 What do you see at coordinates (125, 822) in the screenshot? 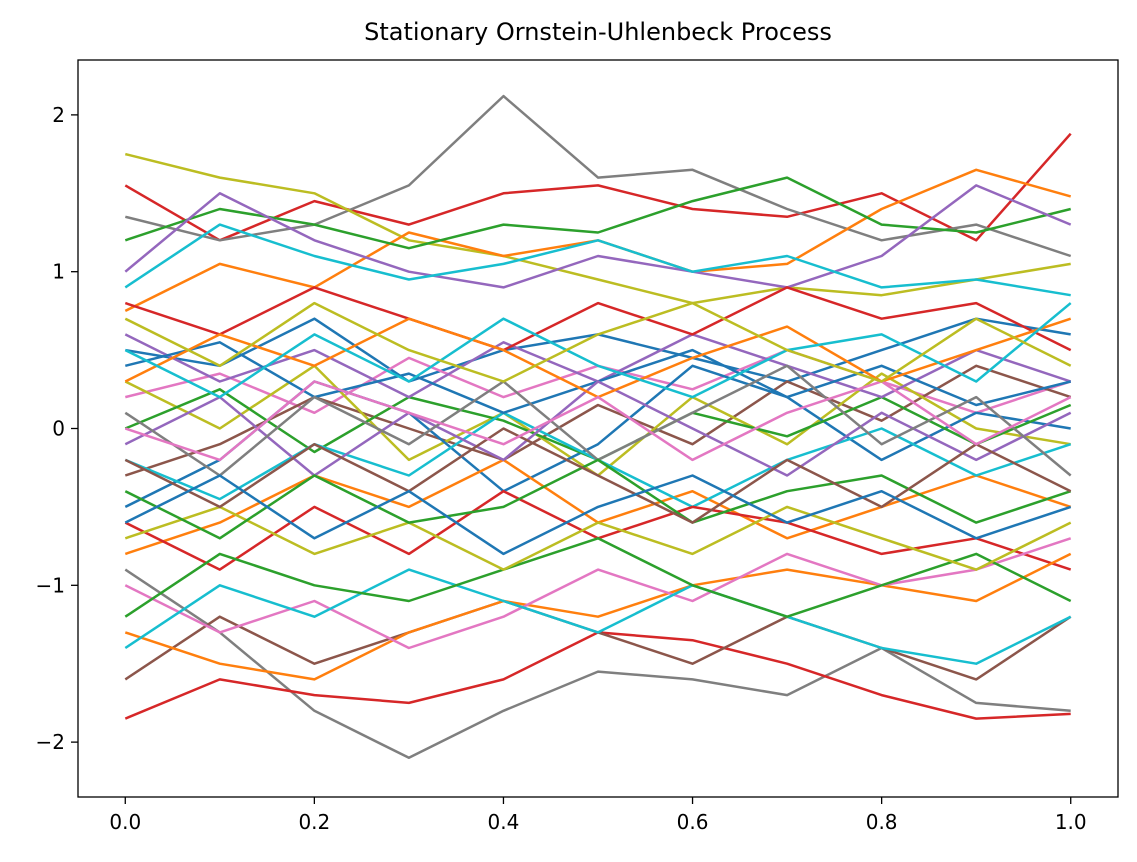
I see `x-tick-label: 0.0` at bounding box center [125, 822].